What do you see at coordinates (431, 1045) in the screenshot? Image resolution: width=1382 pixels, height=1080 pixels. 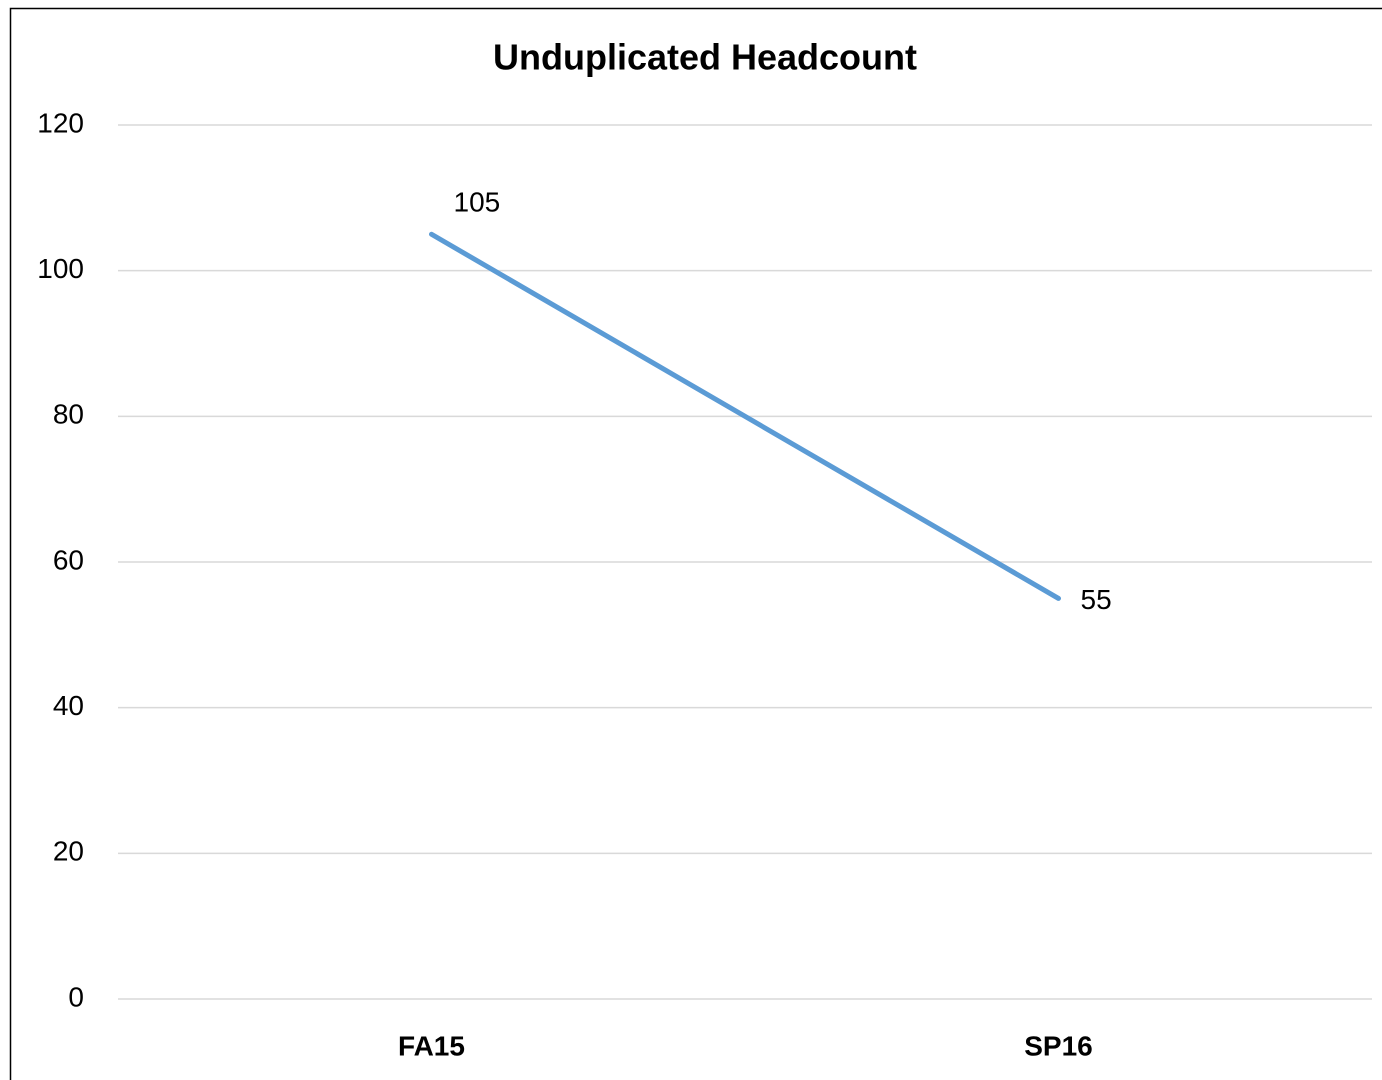 I see `x-tick-label: FA15` at bounding box center [431, 1045].